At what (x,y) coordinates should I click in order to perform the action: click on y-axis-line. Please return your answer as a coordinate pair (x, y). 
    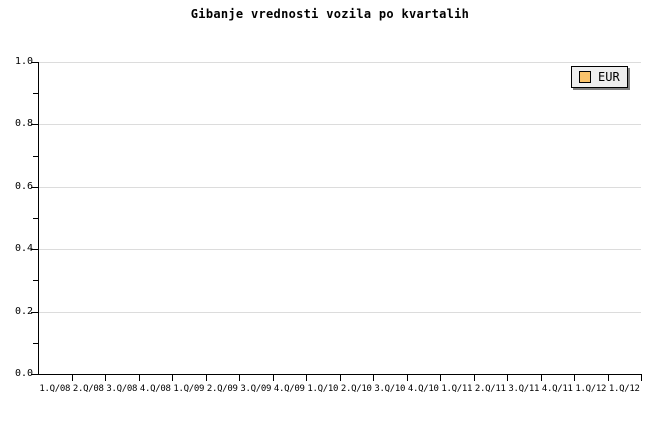
    Looking at the image, I should click on (38, 218).